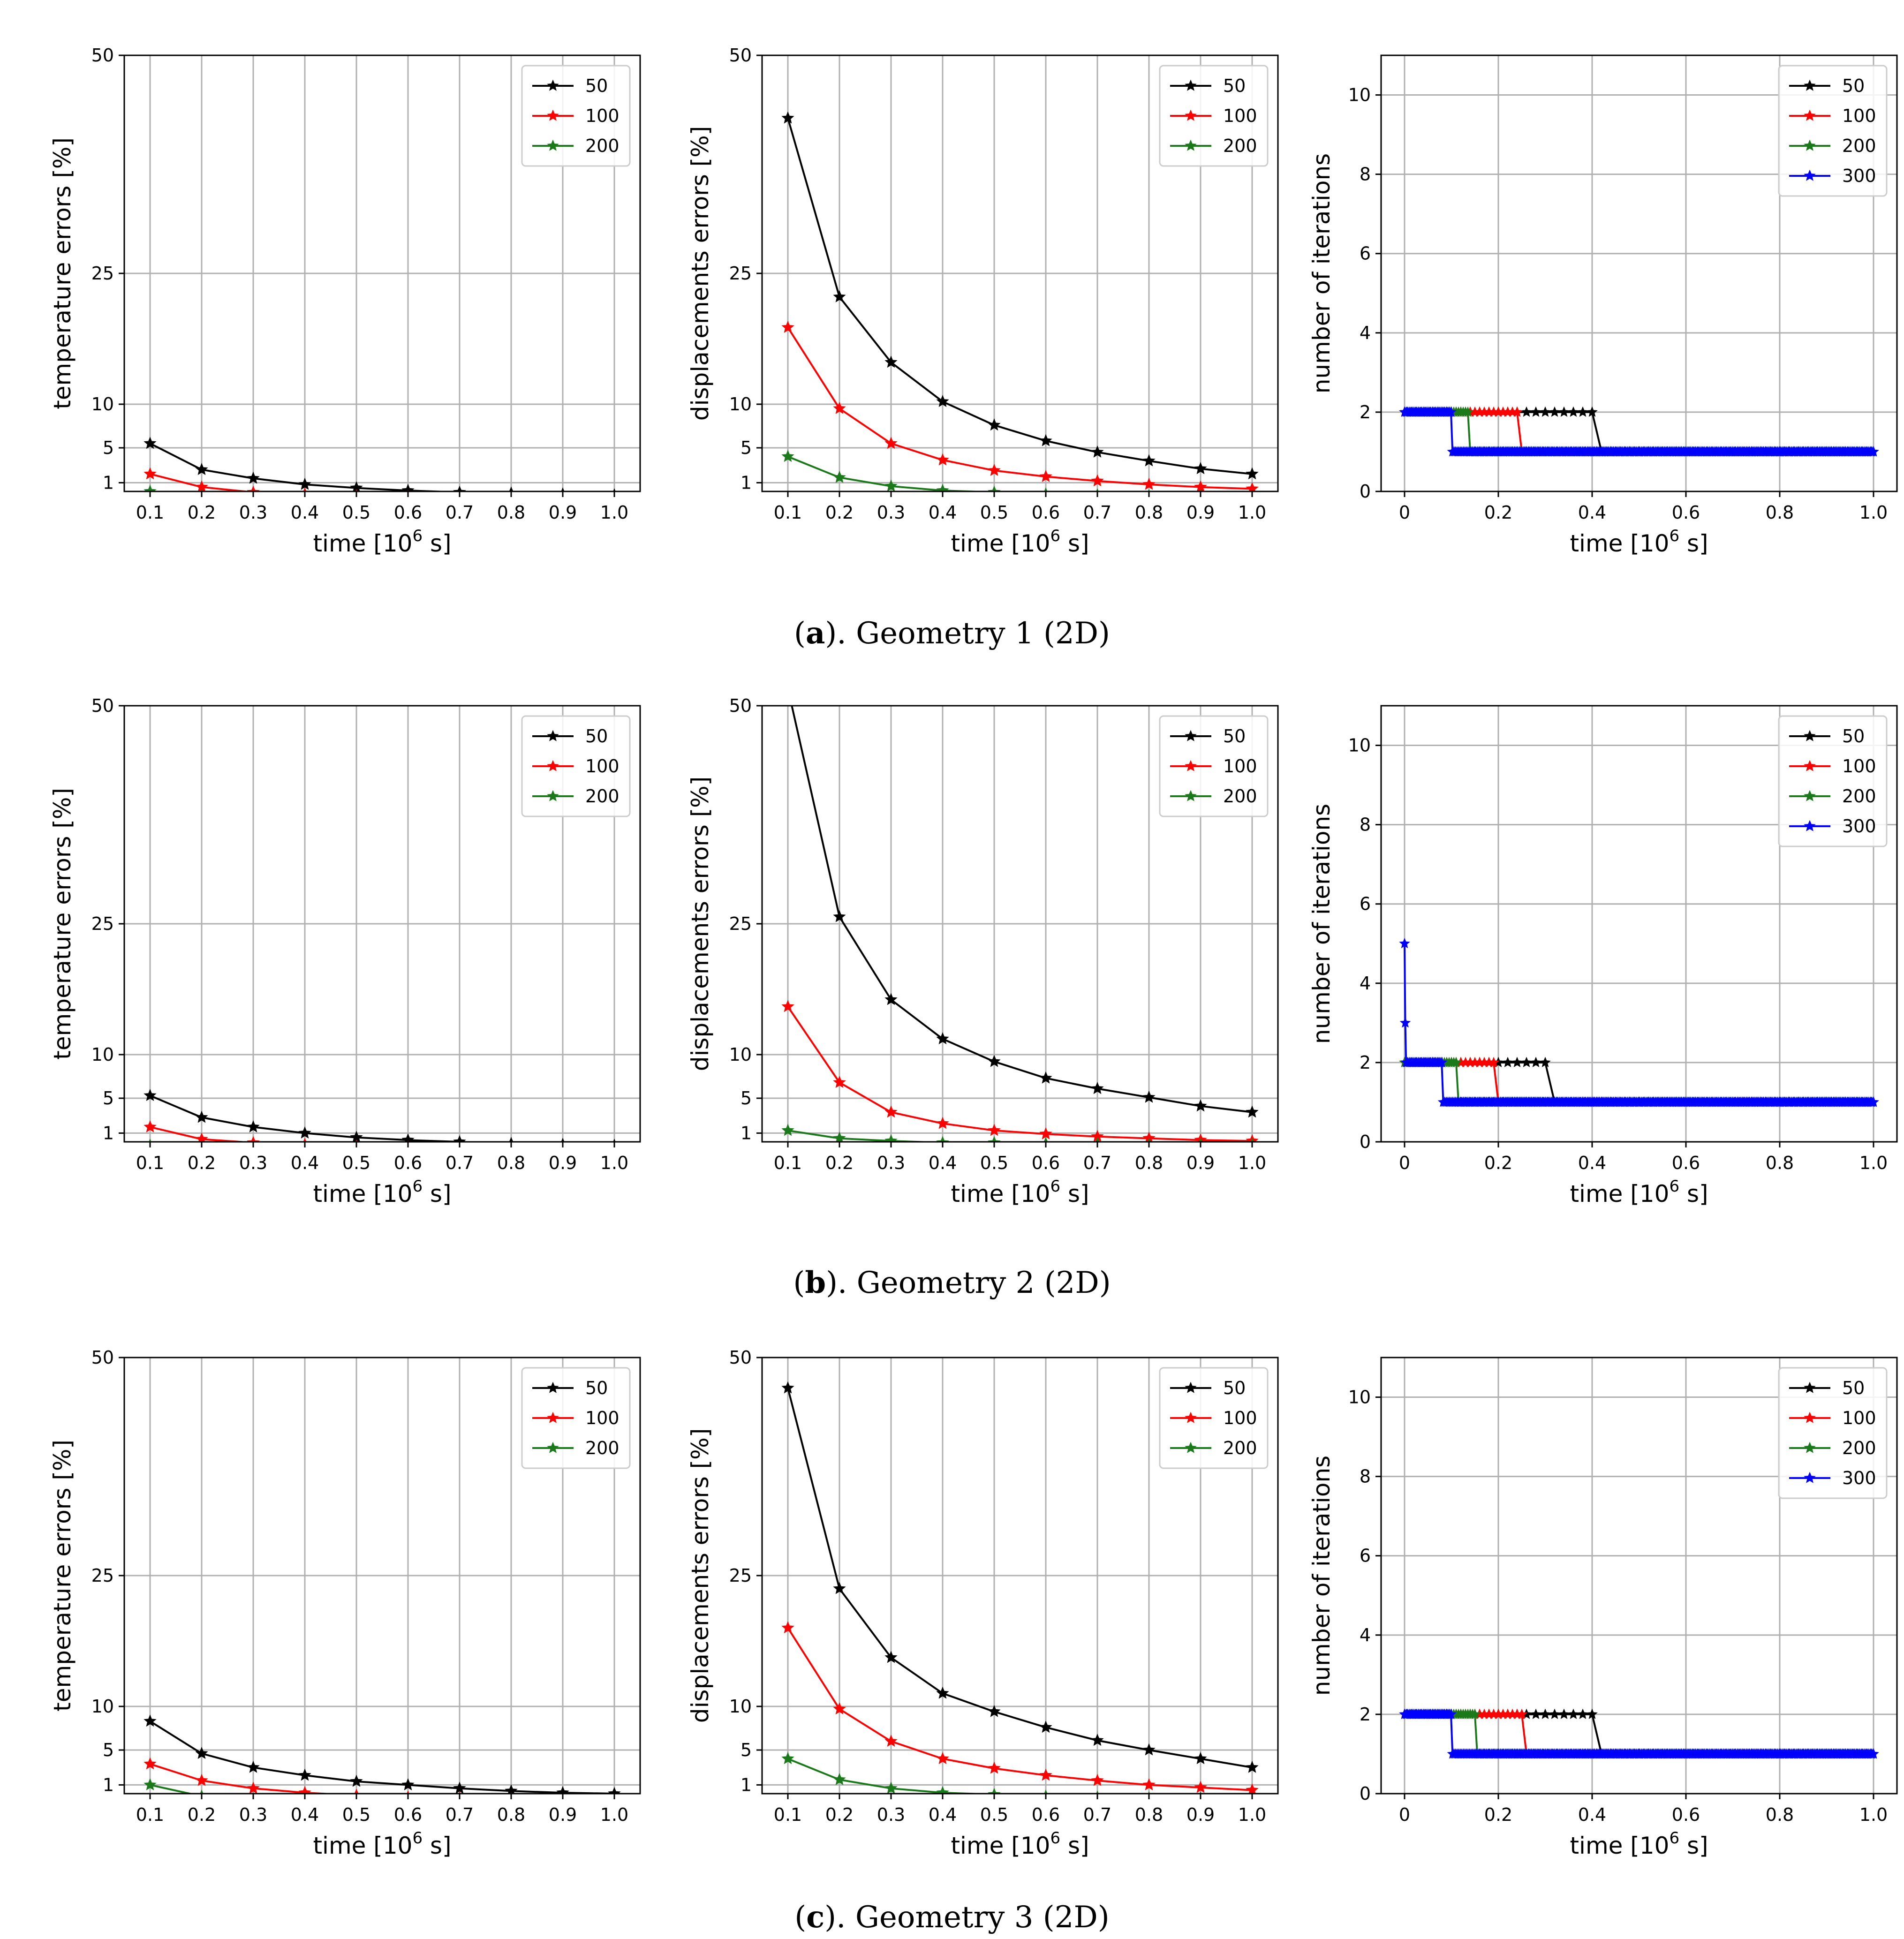 The width and height of the screenshot is (1904, 1939). What do you see at coordinates (700, 924) in the screenshot?
I see `y-axis-label: displacements errors [%]` at bounding box center [700, 924].